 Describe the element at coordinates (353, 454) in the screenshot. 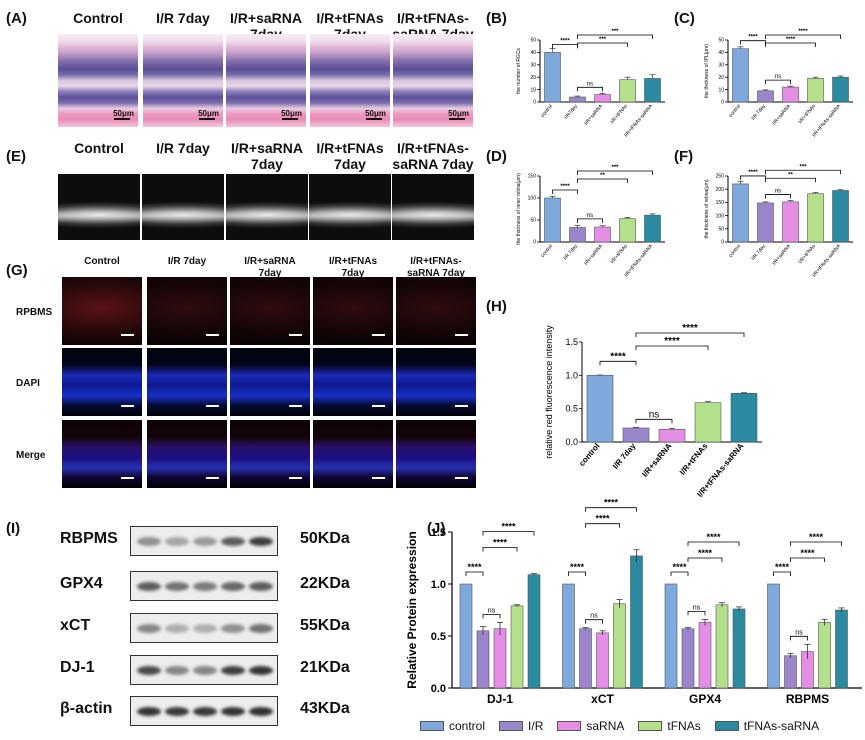

I see `fl-image-r2-c3` at that location.